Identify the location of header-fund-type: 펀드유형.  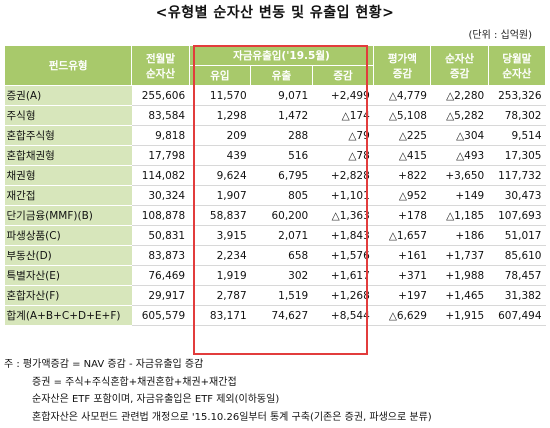
(68, 65).